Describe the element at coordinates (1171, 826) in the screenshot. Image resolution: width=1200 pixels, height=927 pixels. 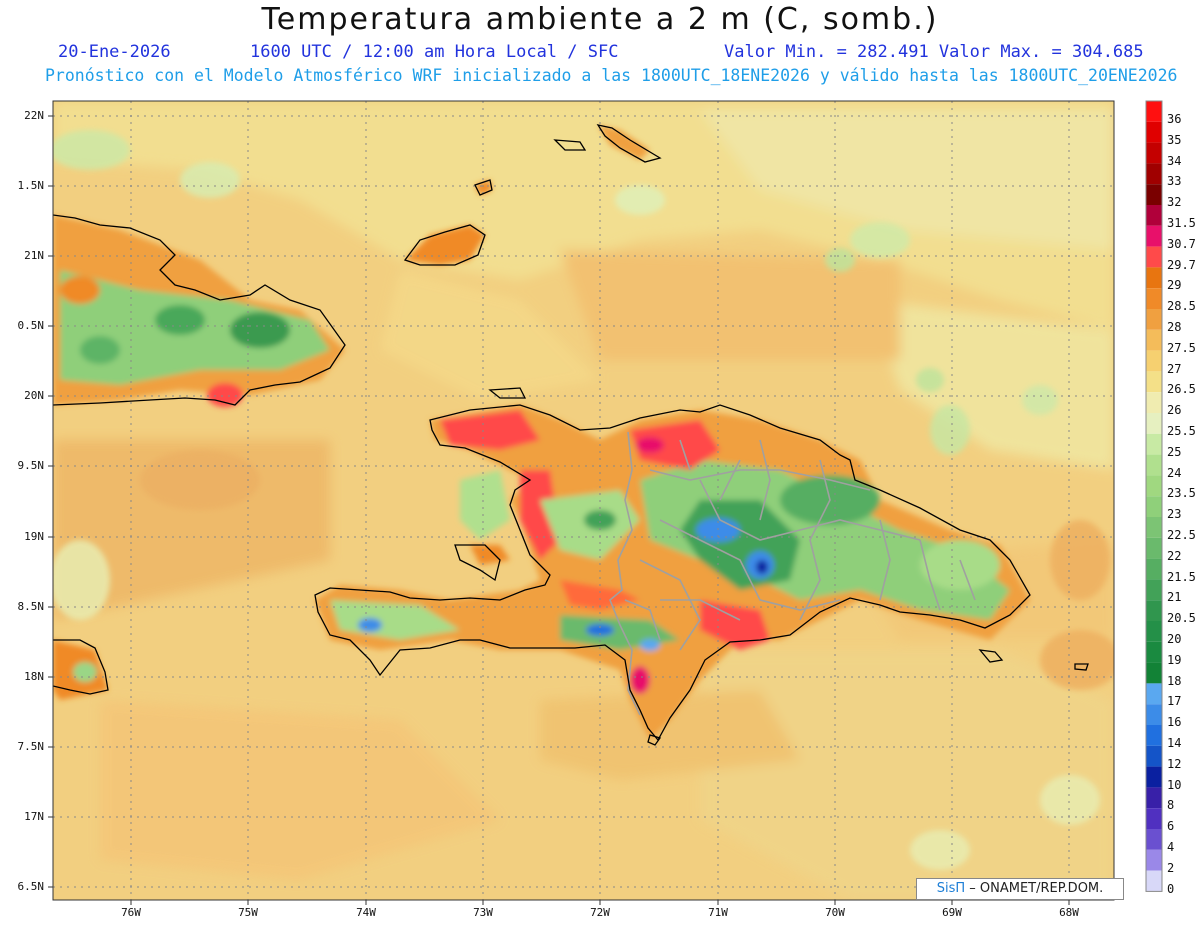
I see `colorbar-label: 6` at that location.